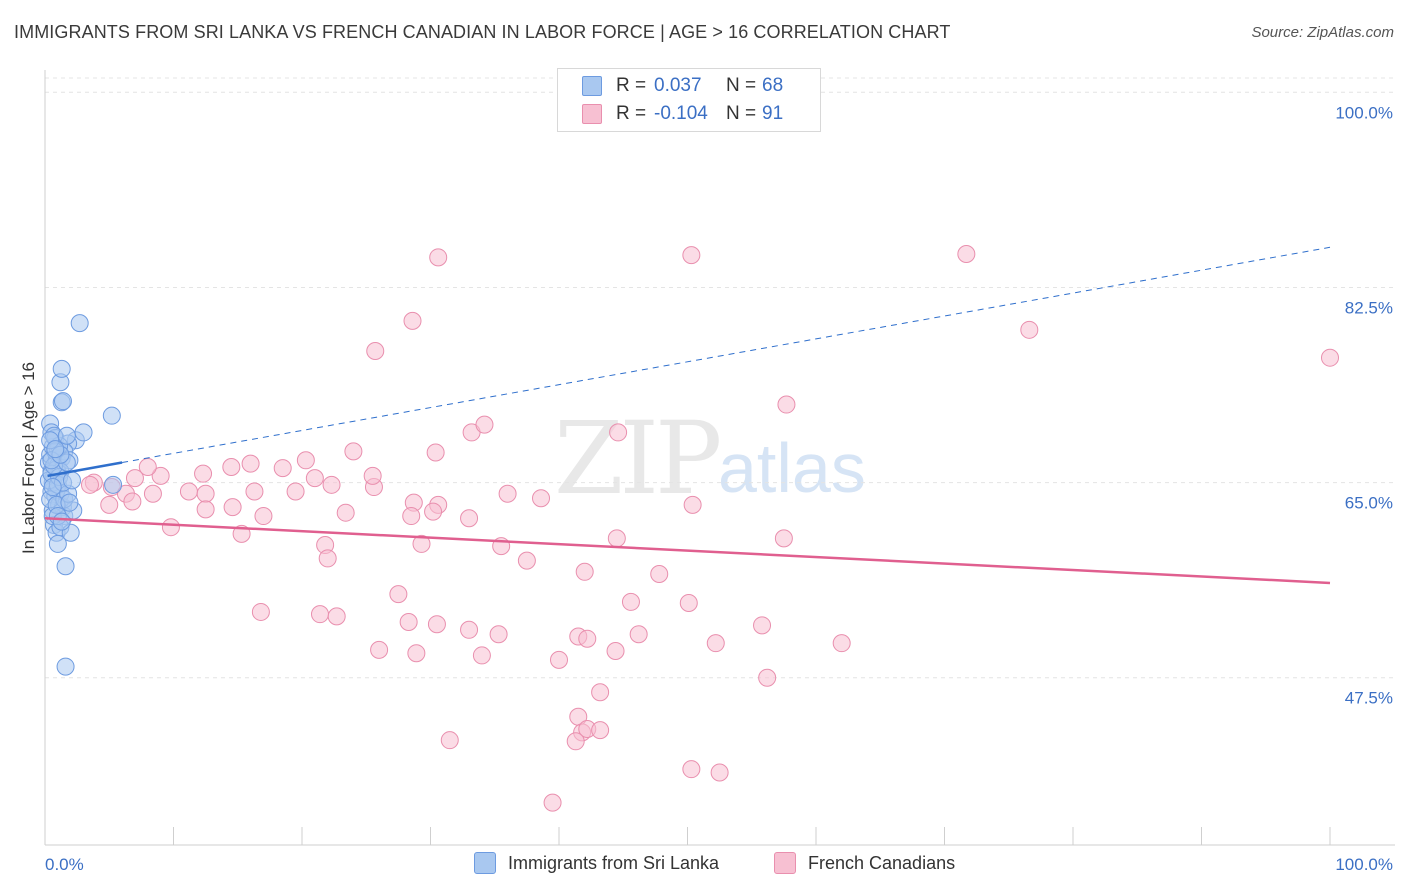  Describe the element at coordinates (785, 863) in the screenshot. I see `bottom-legend-swatch-french-canadian` at that location.